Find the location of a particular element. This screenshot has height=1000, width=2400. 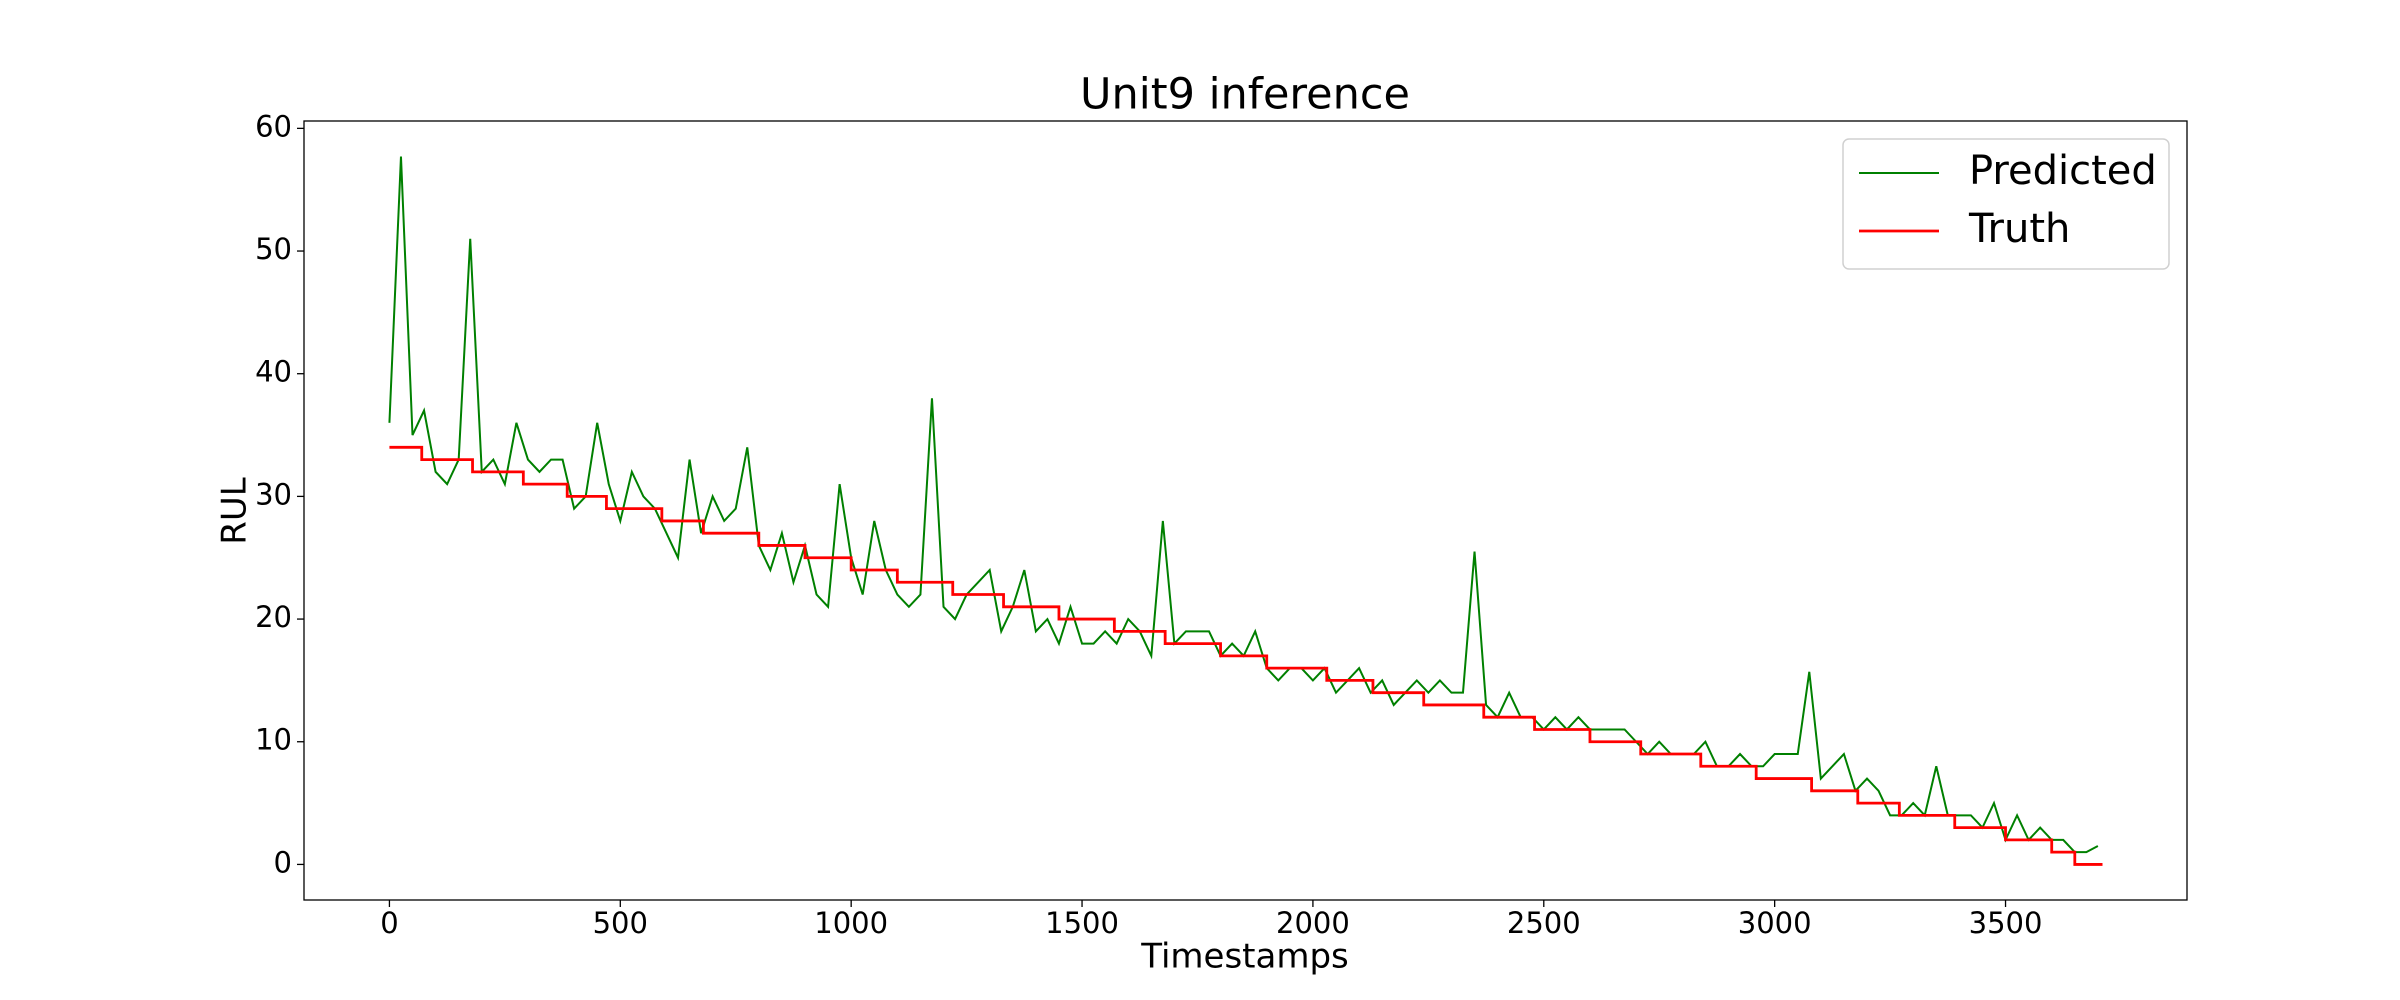

legend: Predicted Truth is located at coordinates (2006, 204).